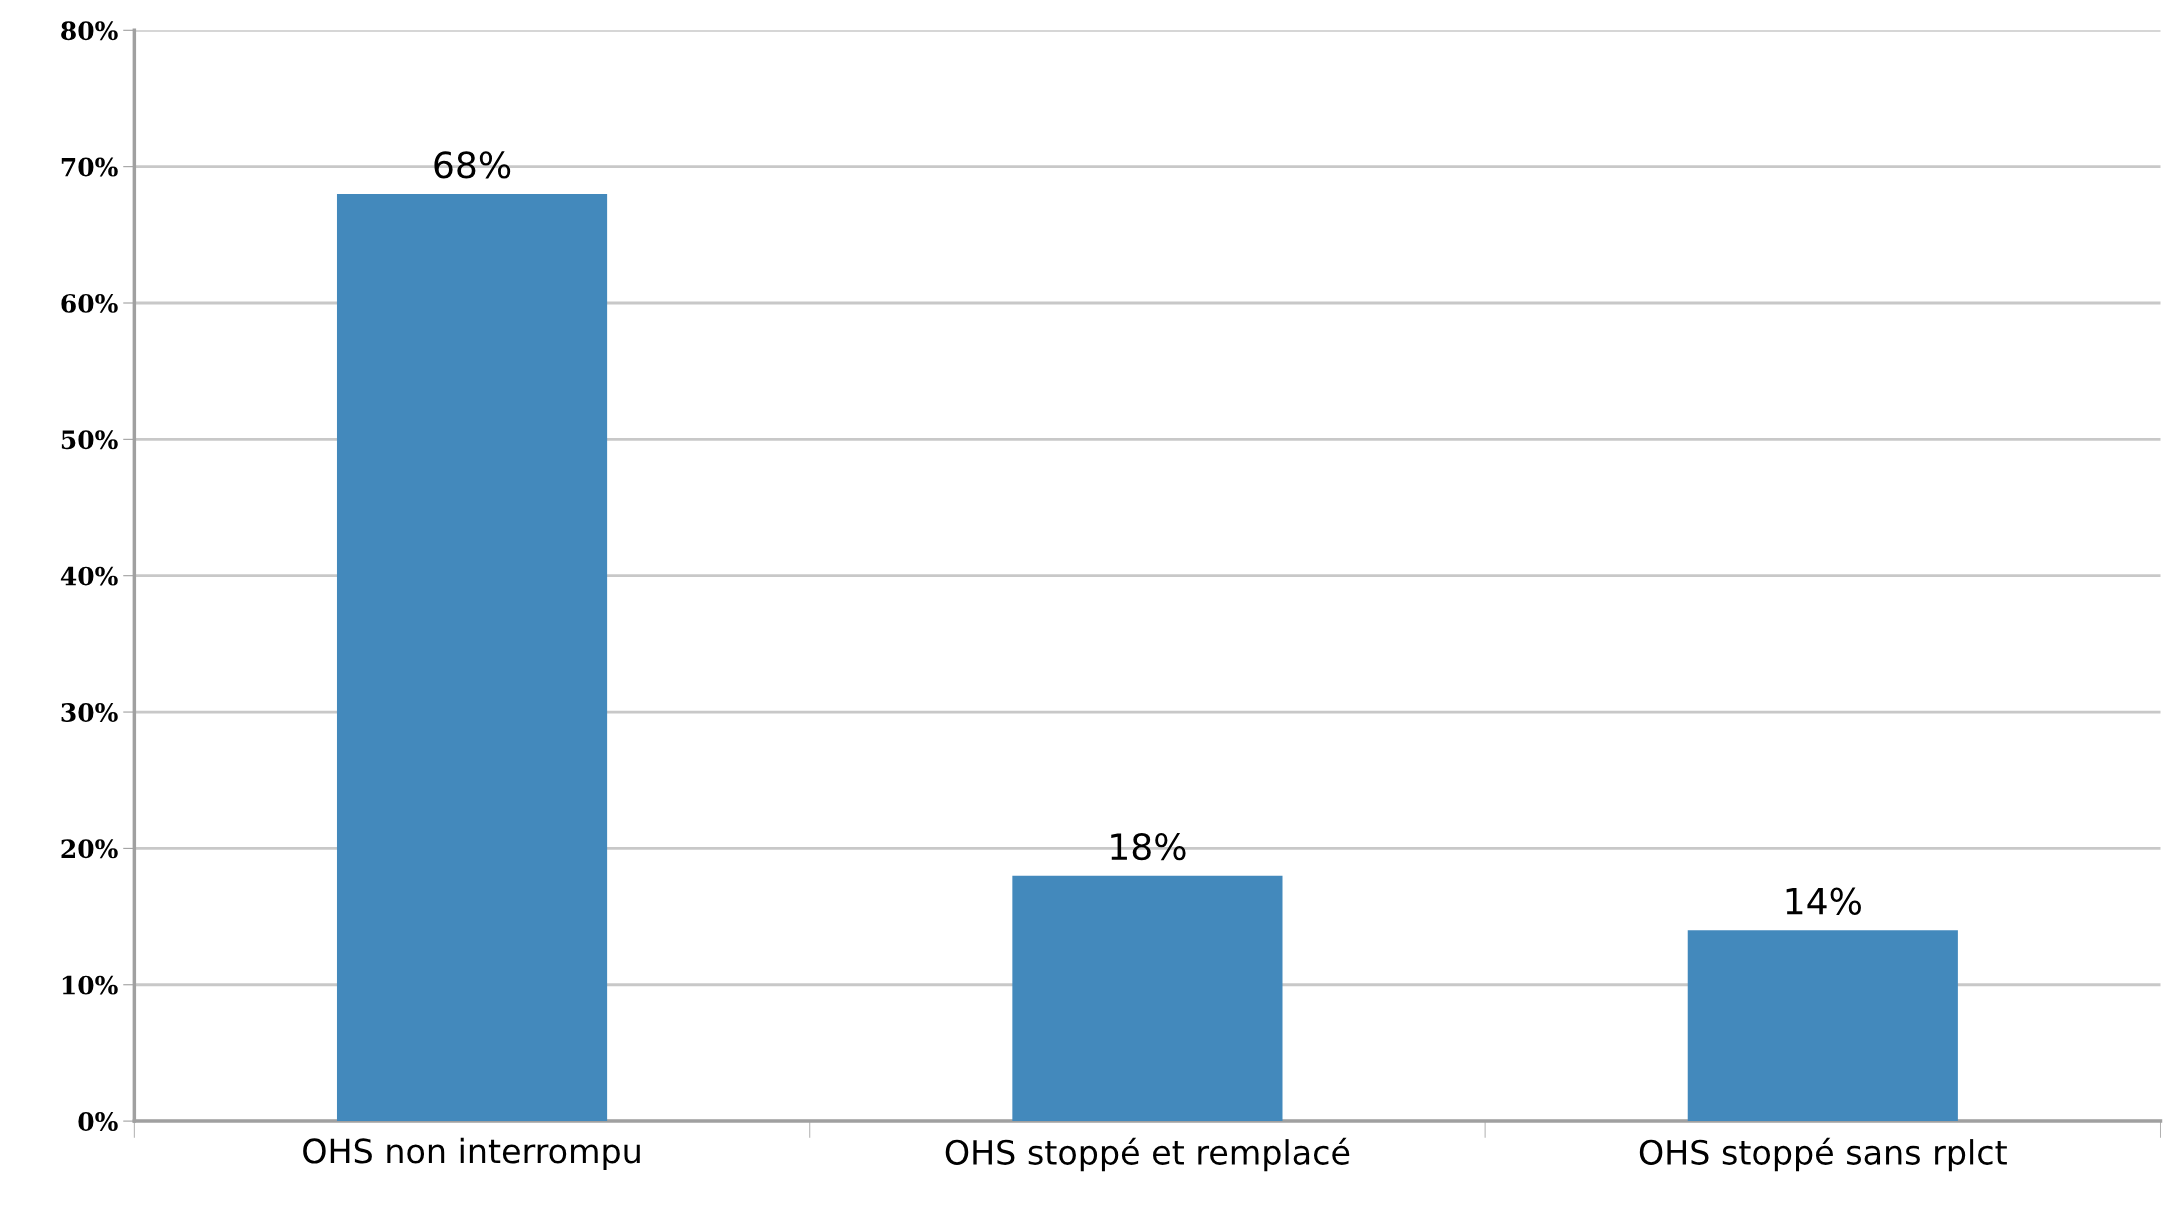  What do you see at coordinates (89, 167) in the screenshot?
I see `y-tick-label: 70%` at bounding box center [89, 167].